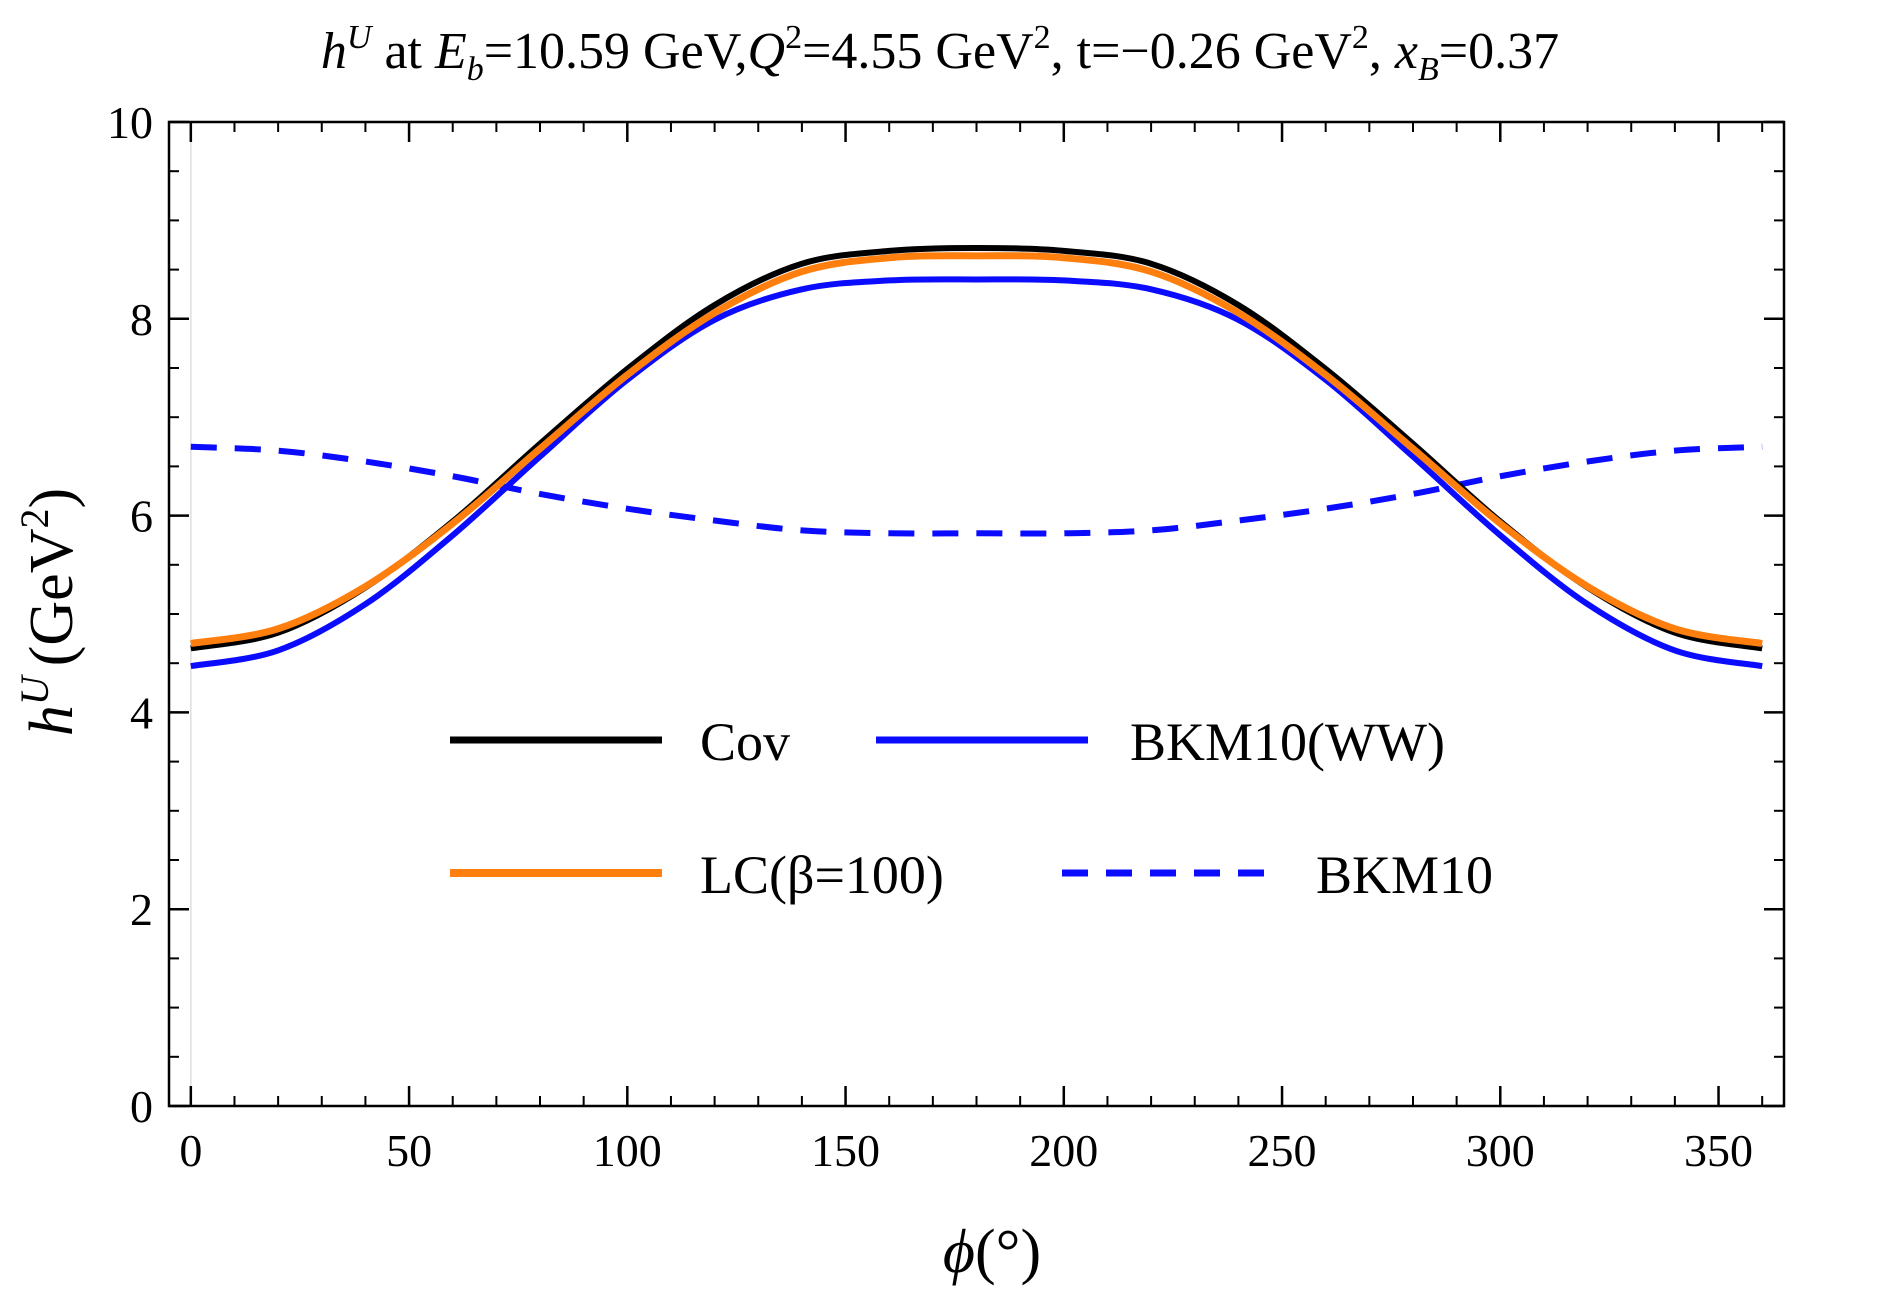  What do you see at coordinates (52, 720) in the screenshot?
I see `ylabel-h: h` at bounding box center [52, 720].